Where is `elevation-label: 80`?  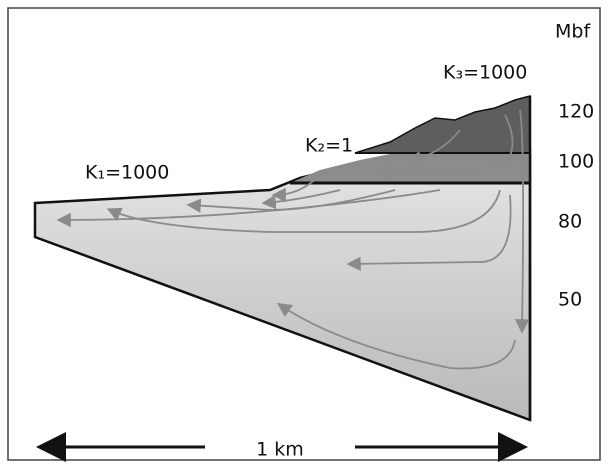 elevation-label: 80 is located at coordinates (570, 222).